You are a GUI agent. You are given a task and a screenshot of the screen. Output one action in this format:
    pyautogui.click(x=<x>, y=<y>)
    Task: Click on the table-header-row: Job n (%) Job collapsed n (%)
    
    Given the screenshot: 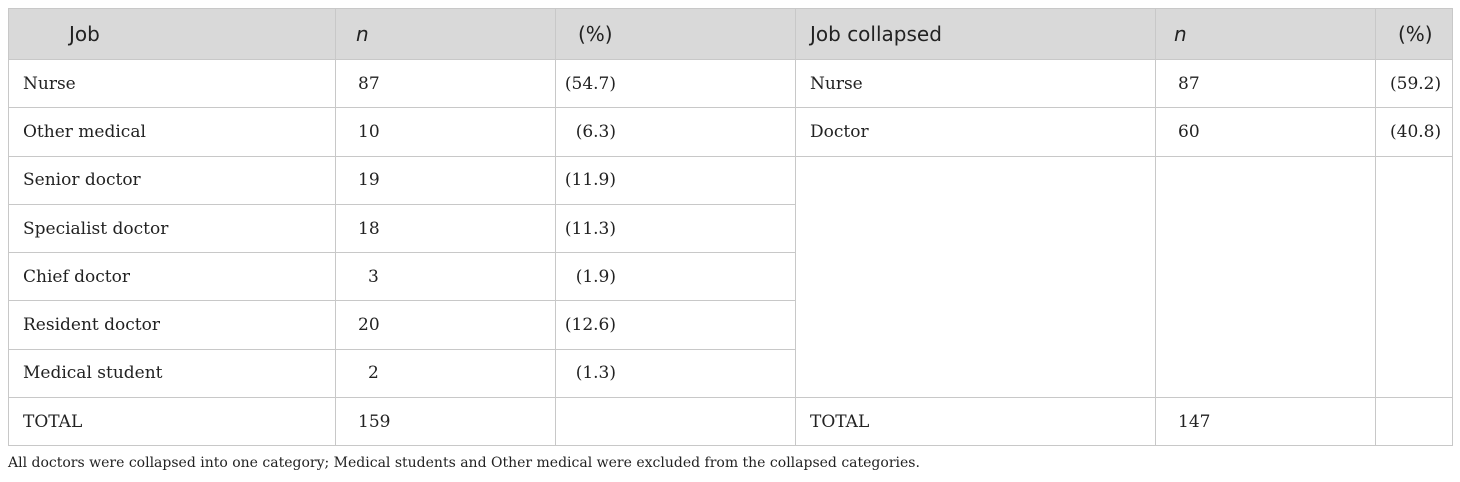 What is the action you would take?
    pyautogui.click(x=730, y=34)
    